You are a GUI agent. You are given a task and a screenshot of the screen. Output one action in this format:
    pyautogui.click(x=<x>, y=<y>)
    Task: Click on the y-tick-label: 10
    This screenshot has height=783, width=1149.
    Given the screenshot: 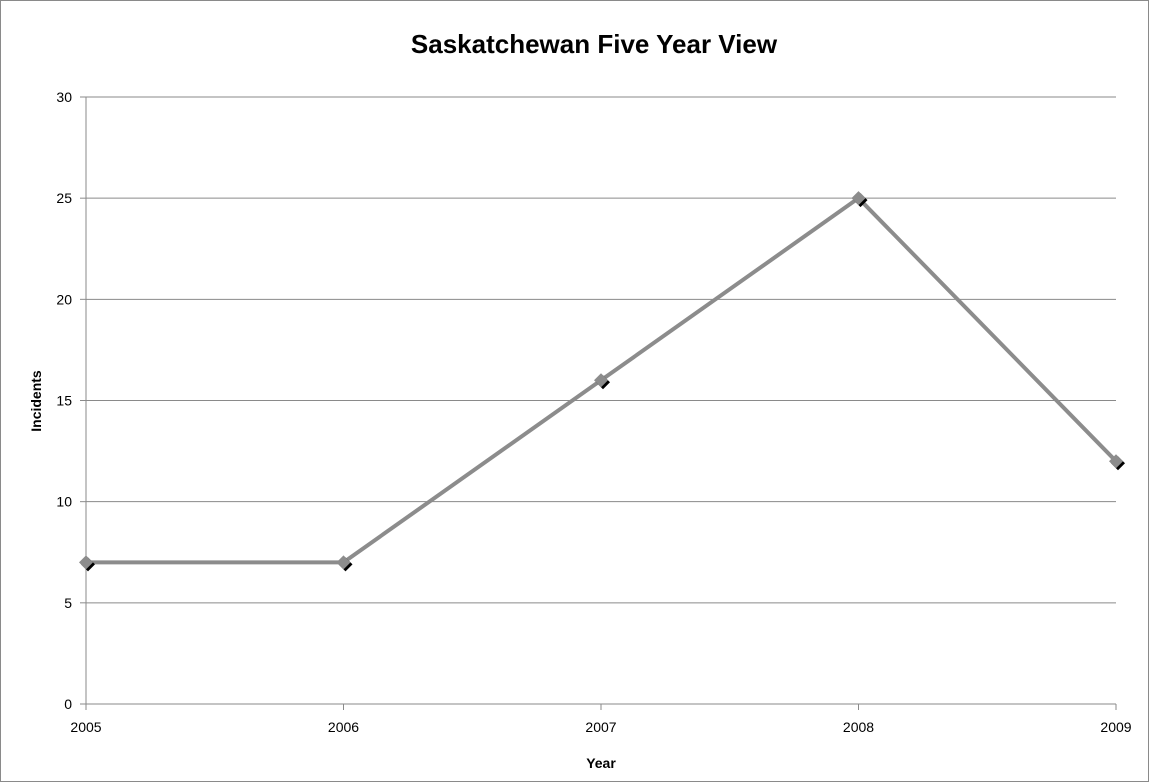 What is the action you would take?
    pyautogui.click(x=64, y=502)
    